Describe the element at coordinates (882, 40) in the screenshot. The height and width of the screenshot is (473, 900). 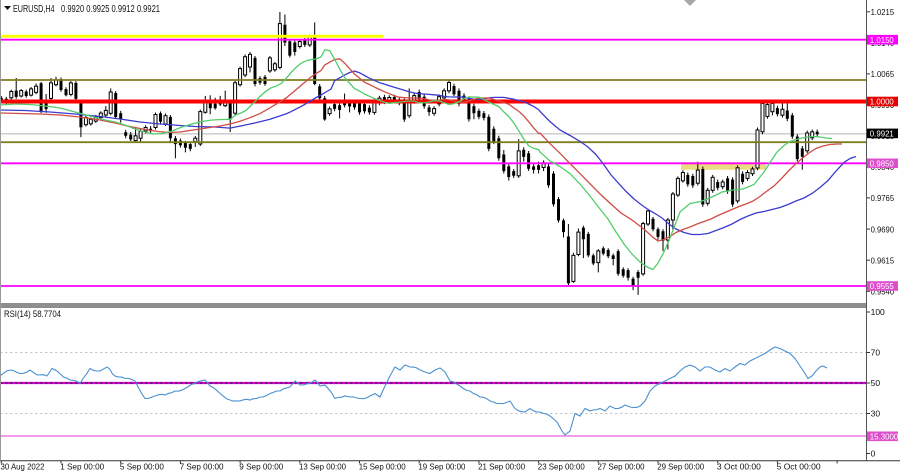
I see `svg-text: 1.0150` at that location.